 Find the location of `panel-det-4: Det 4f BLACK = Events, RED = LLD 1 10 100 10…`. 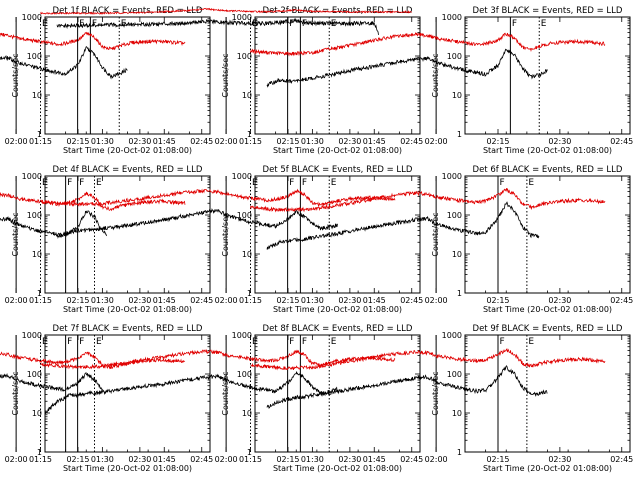

panel-det-4: Det 4f BLACK = Events, RED = LLD 1 10 100 10… is located at coordinates (106, 239).